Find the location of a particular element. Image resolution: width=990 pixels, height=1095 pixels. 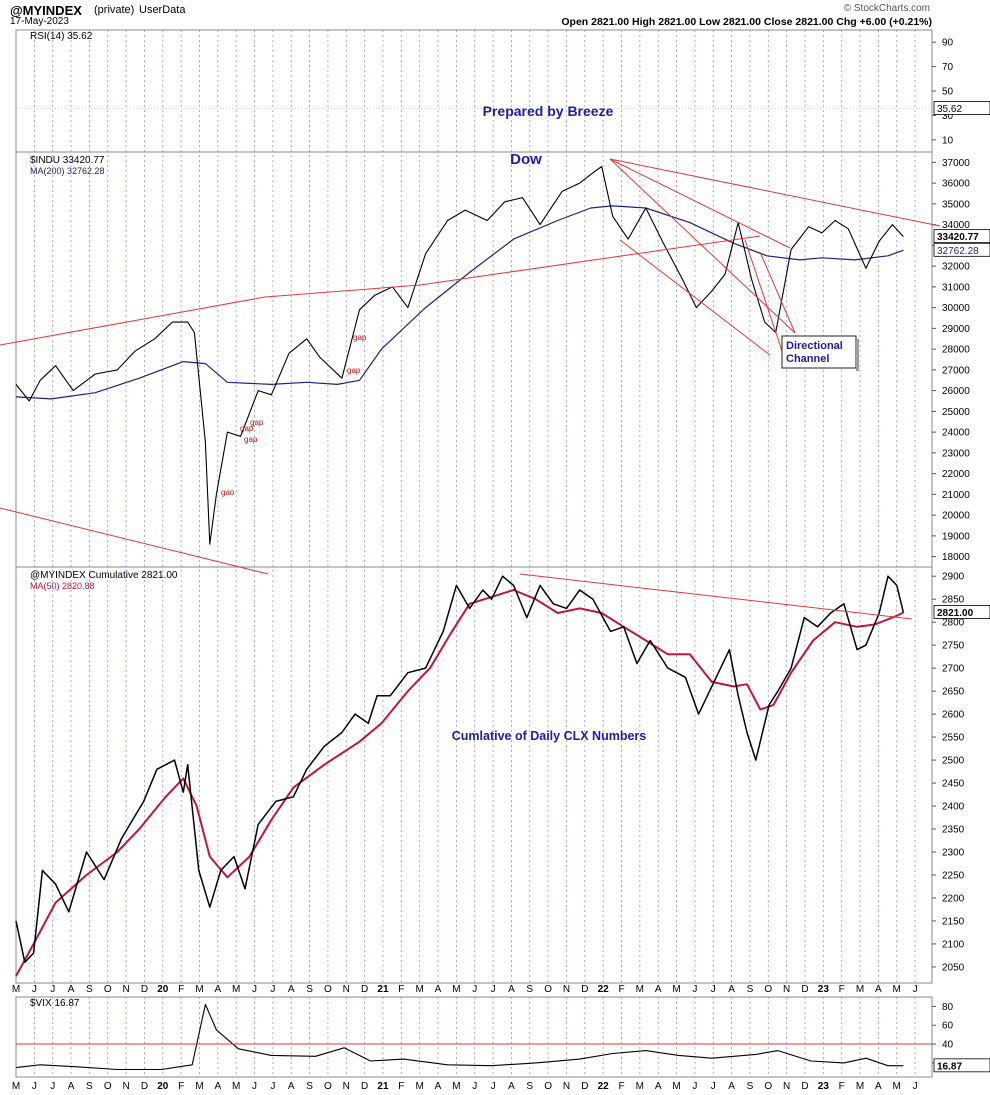

y-tick-label: 2400 is located at coordinates (953, 807).